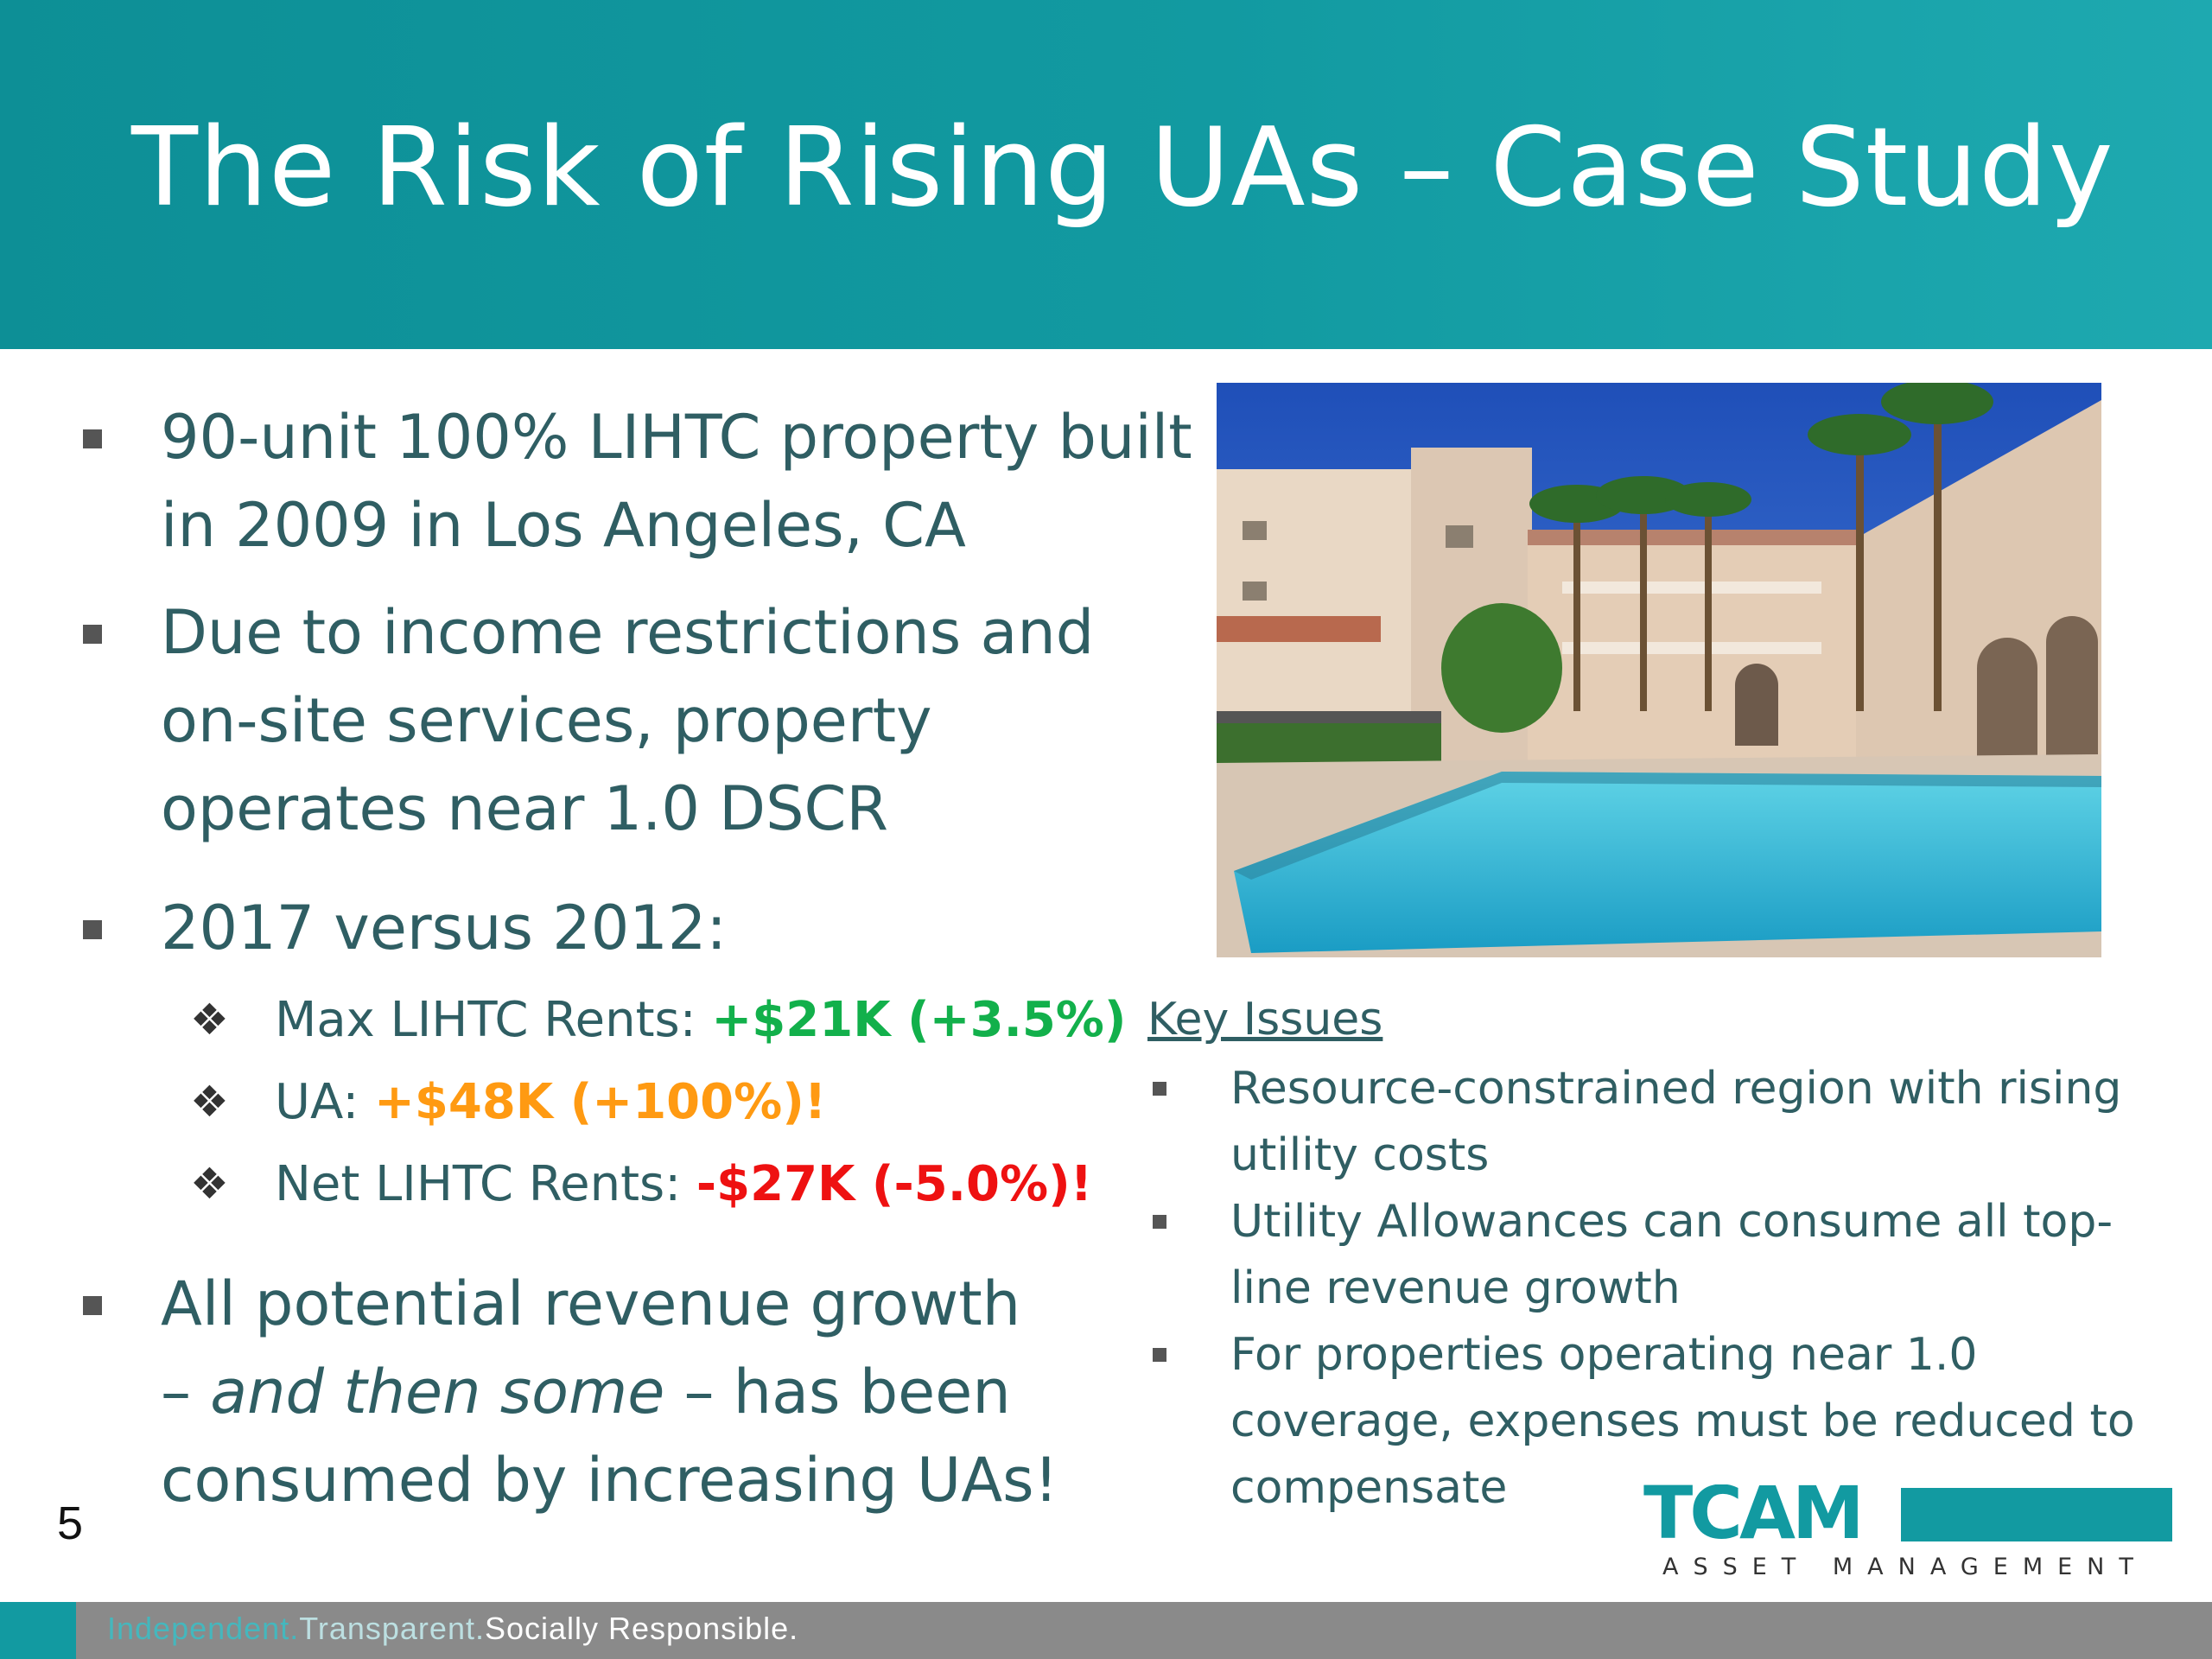 This screenshot has height=1659, width=2212. I want to click on sub-bullet-max-rents: ❖ Max LIHTC Rents: +$21K (+3.5%), so click(639, 1020).